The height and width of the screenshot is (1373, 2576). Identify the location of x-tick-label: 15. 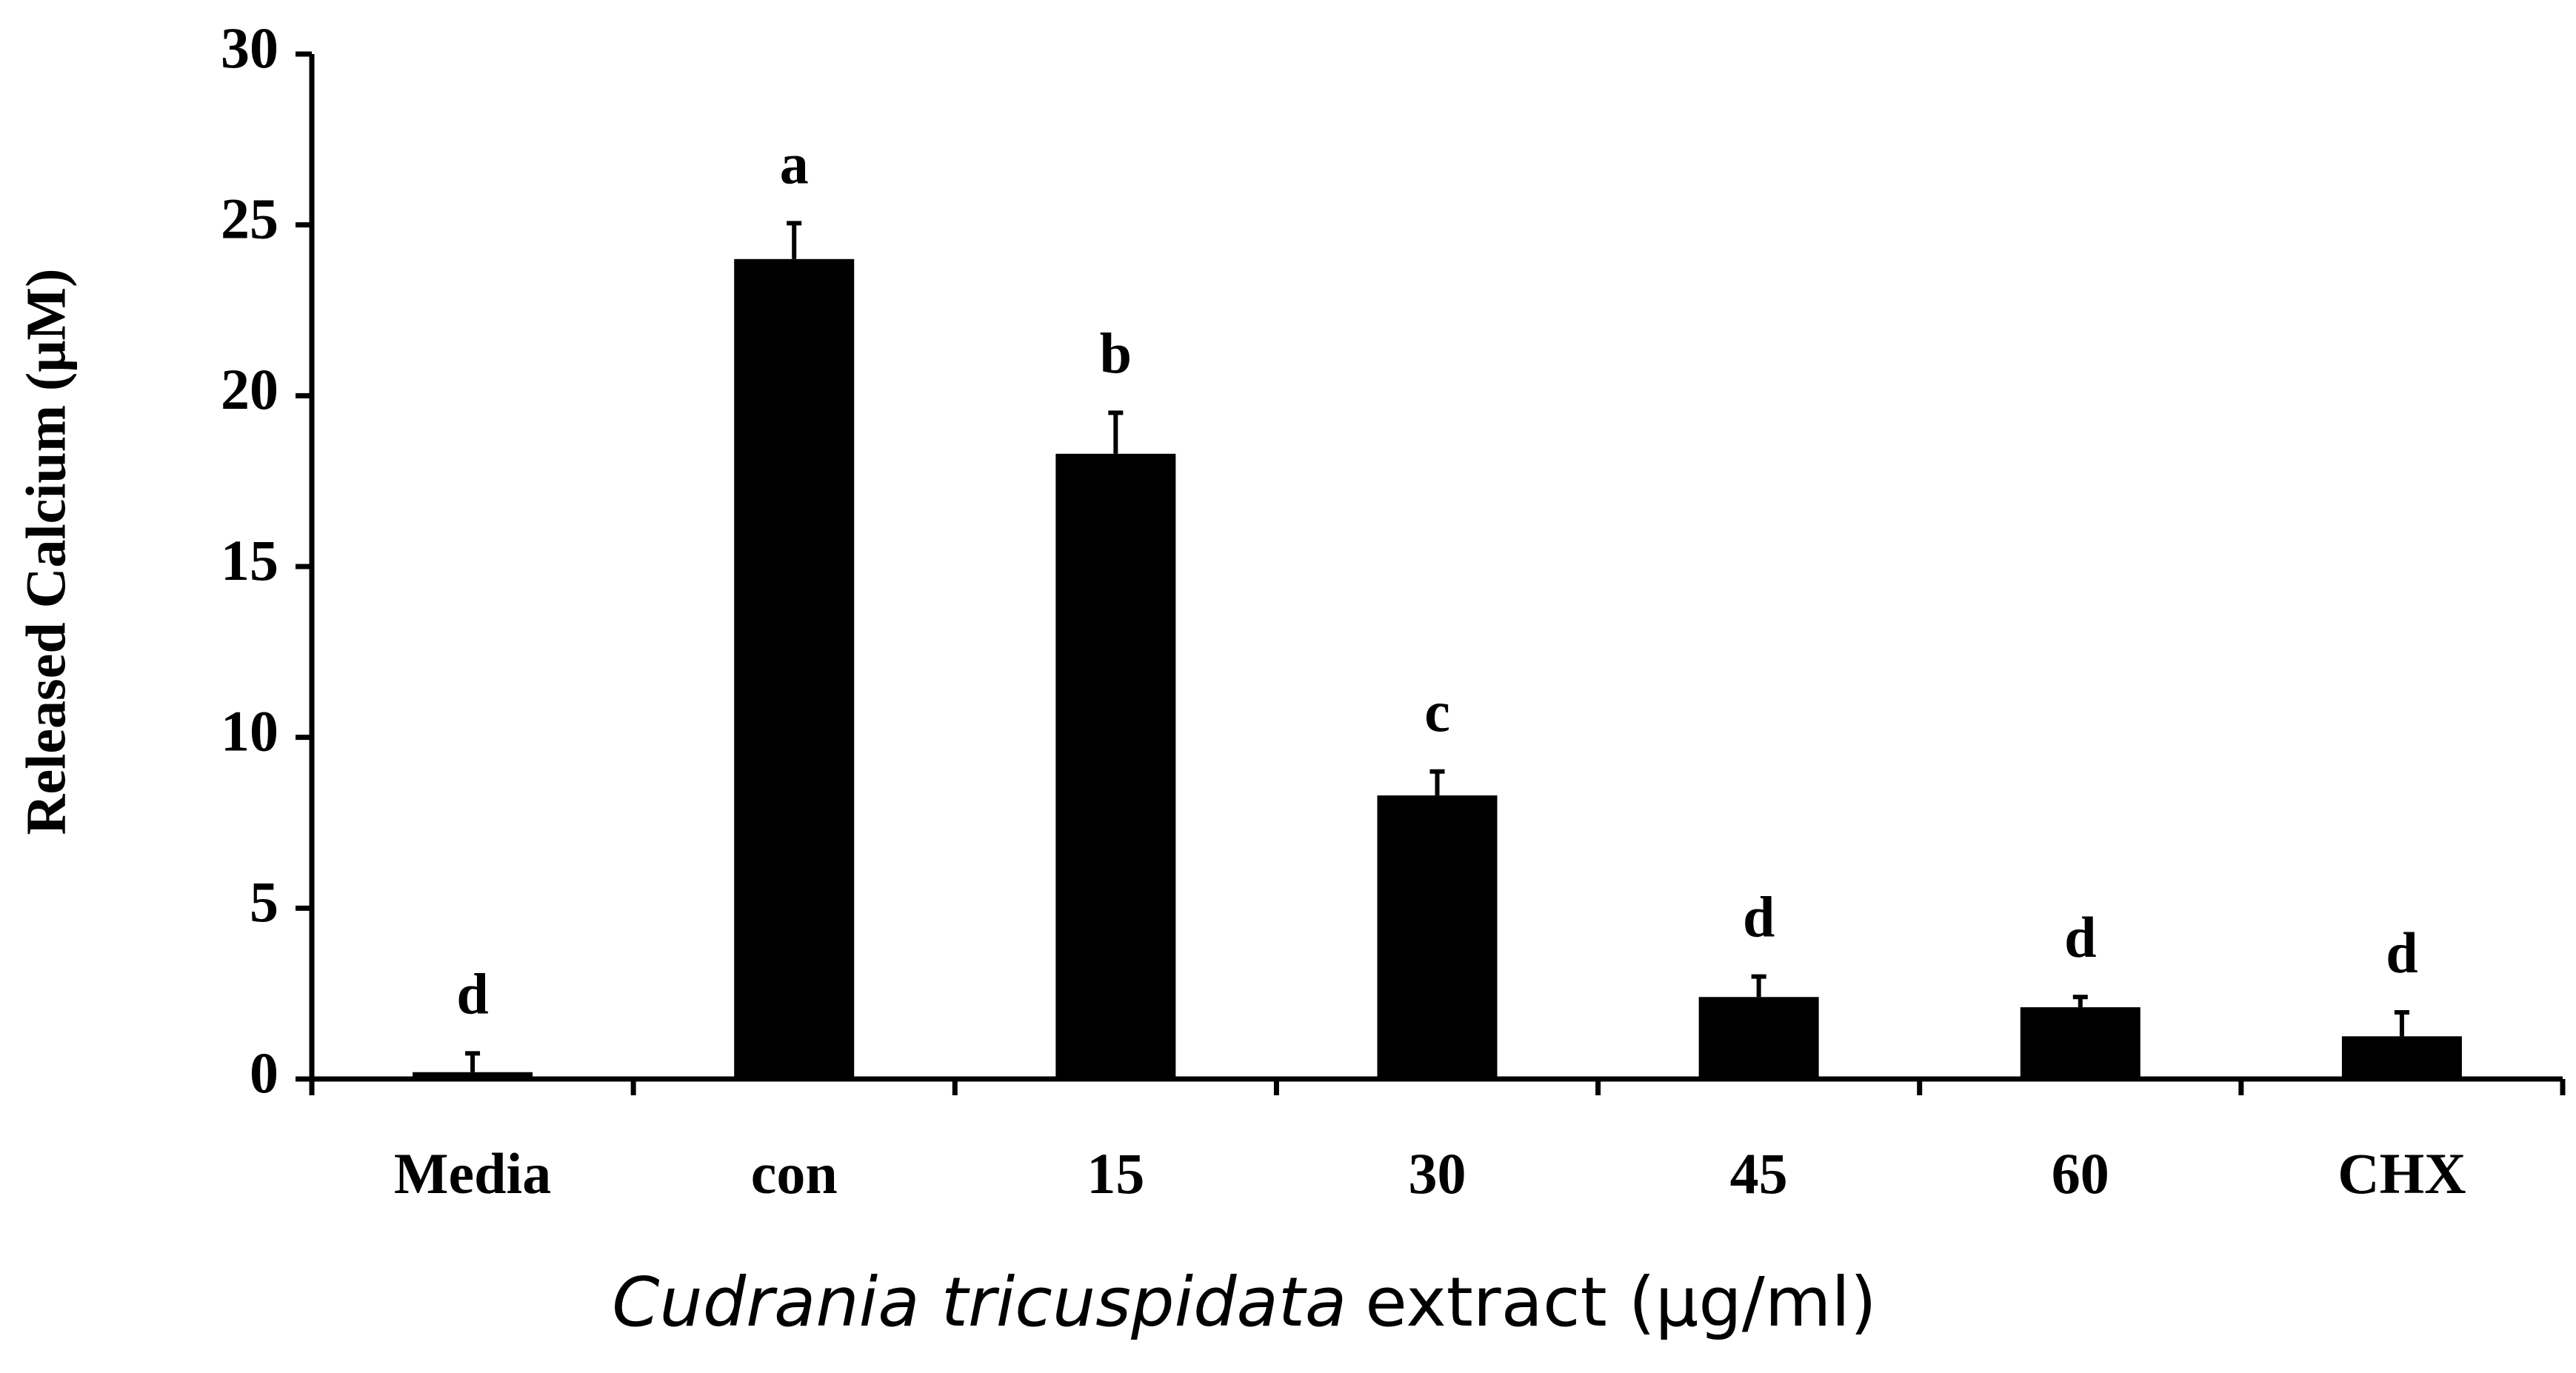
(1115, 1173).